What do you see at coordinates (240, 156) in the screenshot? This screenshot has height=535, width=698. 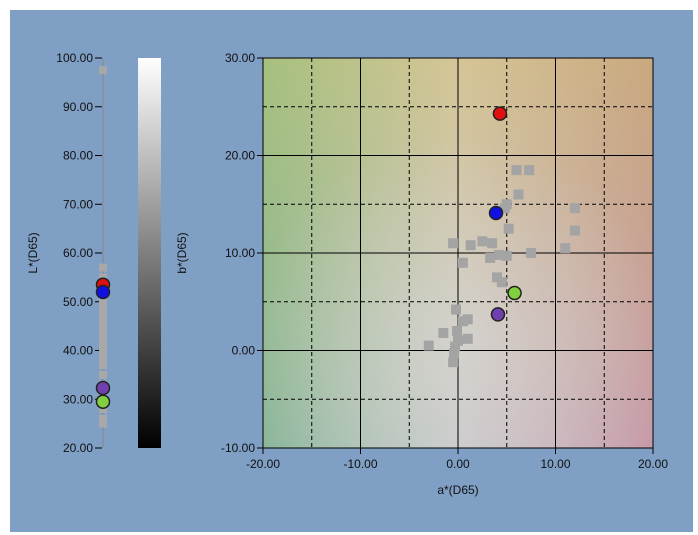 I see `b-tick-label: 20.00` at bounding box center [240, 156].